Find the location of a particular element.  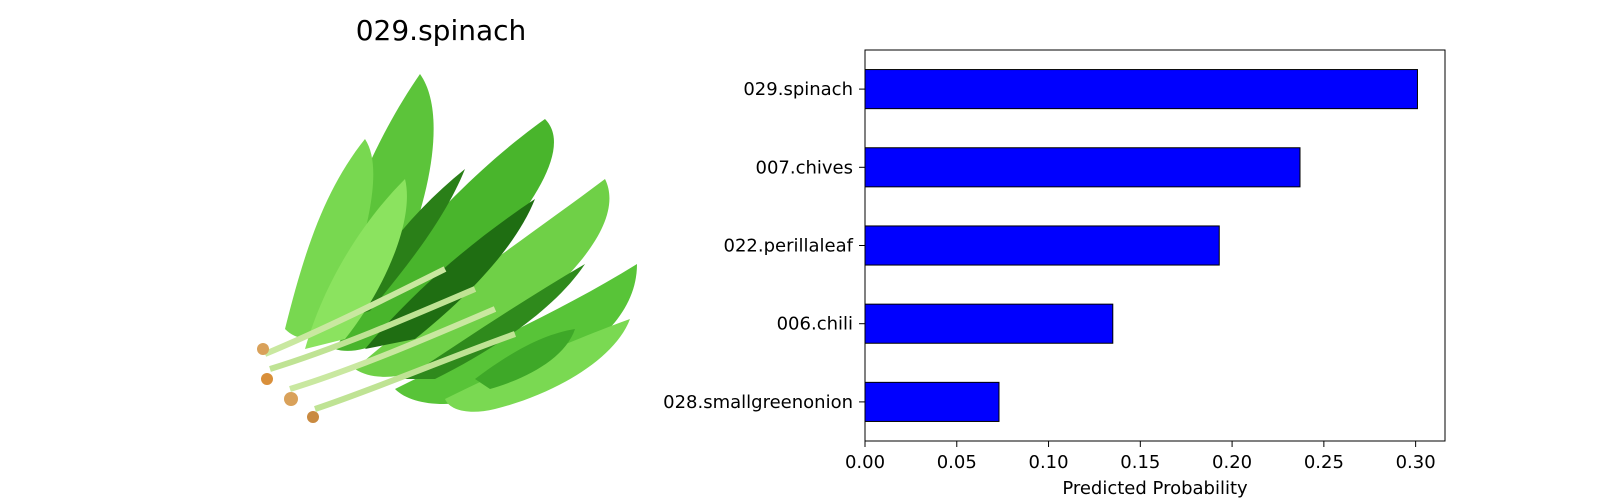

bar-022.perillaleaf is located at coordinates (1042, 245).